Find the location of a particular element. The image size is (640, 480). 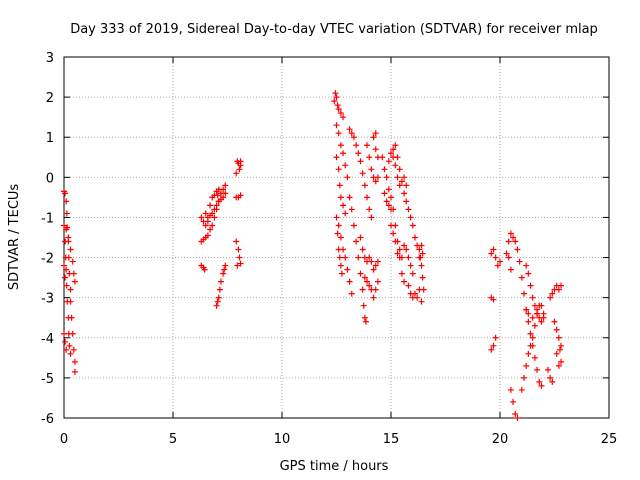

series-tracks-00h is located at coordinates (69, 281).